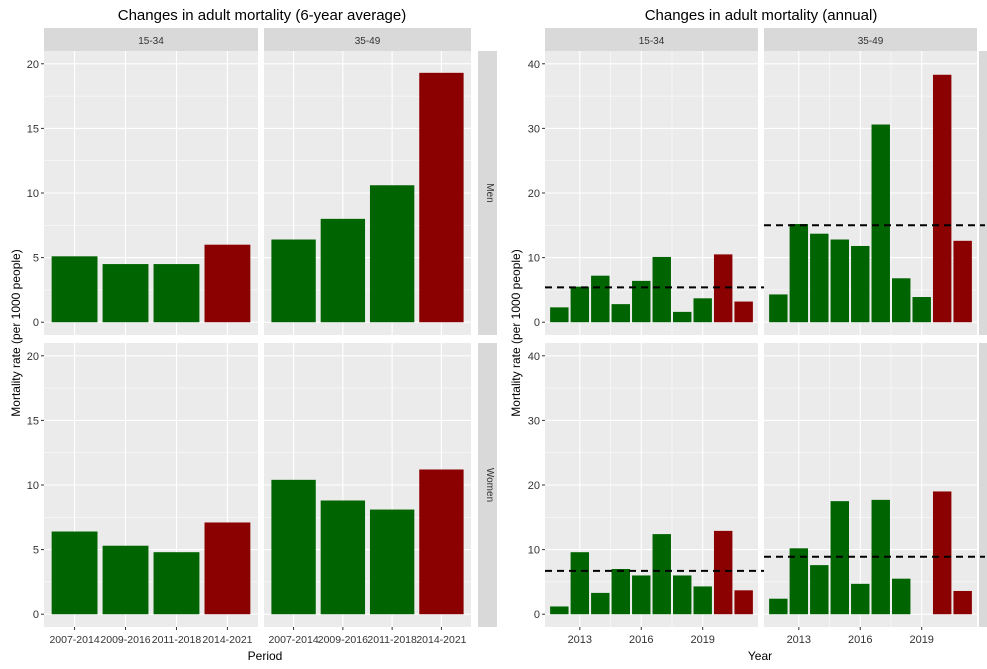  Describe the element at coordinates (647, 193) in the screenshot. I see `facet-panel: 0 10 20 30 40` at that location.